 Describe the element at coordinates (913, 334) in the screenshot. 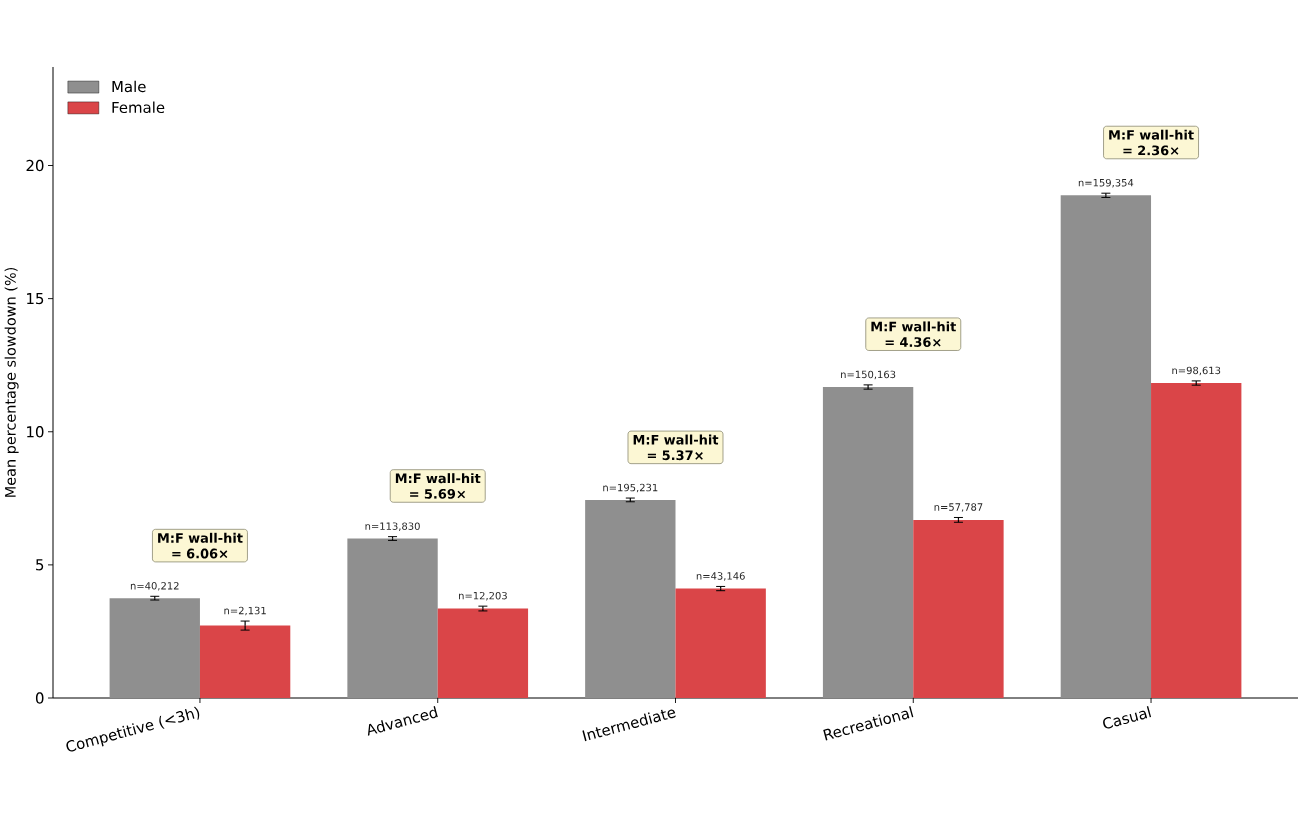

I see `annotation: M:F wall-hit = 4.36×` at that location.